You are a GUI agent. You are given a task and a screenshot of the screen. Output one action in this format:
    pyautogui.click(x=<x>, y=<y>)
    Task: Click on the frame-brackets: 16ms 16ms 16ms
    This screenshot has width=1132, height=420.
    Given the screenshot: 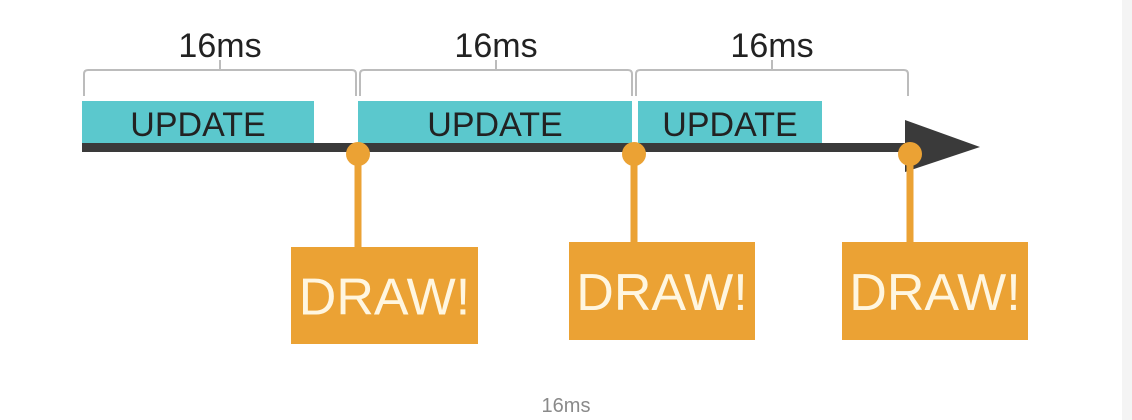 What is the action you would take?
    pyautogui.click(x=496, y=61)
    